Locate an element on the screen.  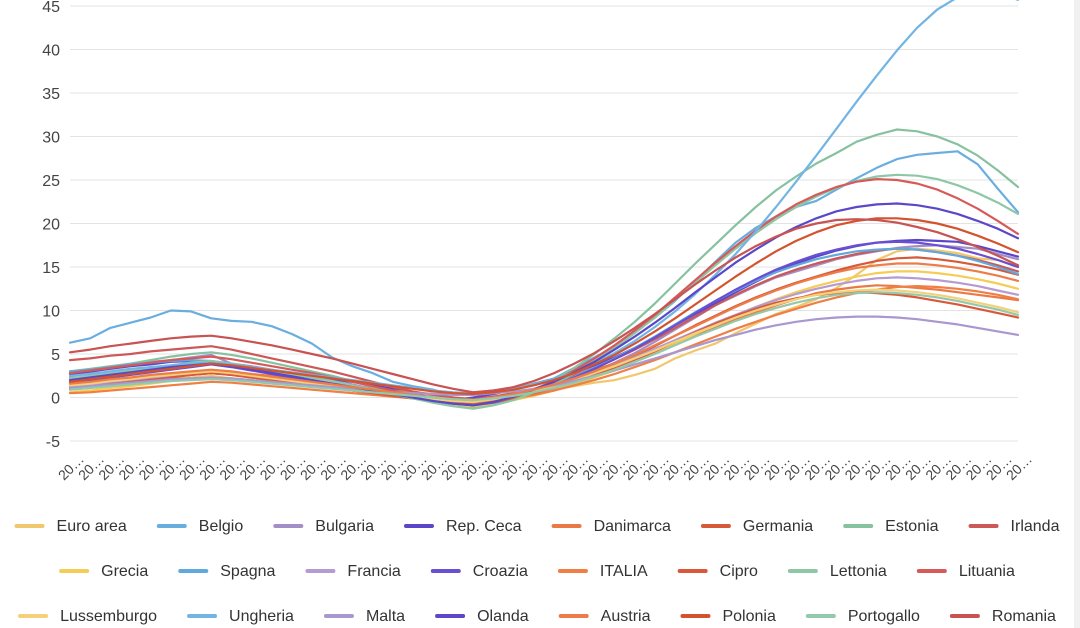
legend-item-estonia: Estonia is located at coordinates (891, 526).